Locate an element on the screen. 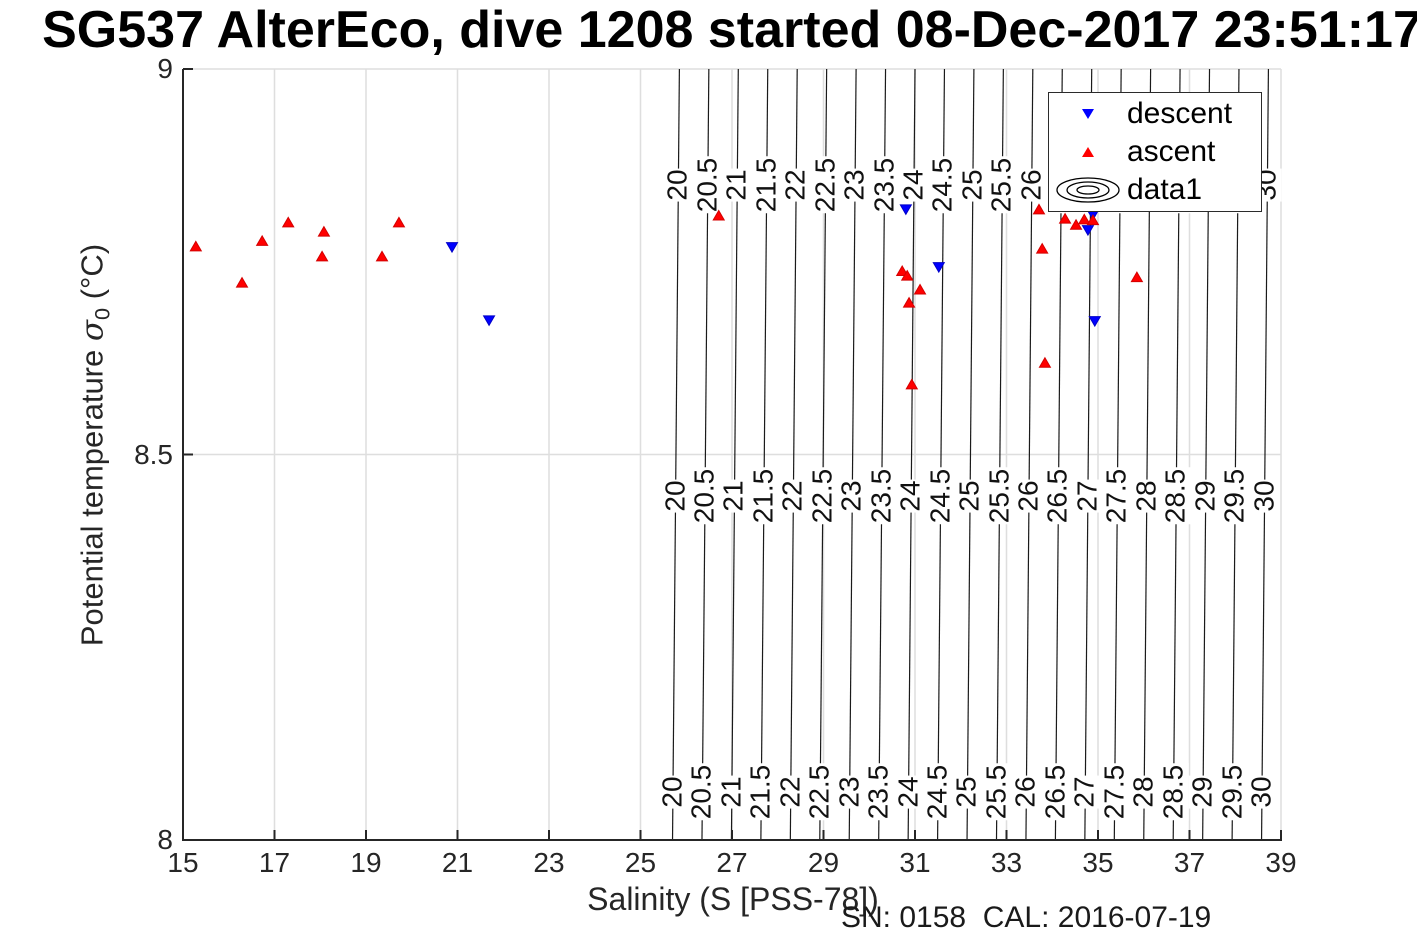 The height and width of the screenshot is (945, 1417). serial-cal-text: SN: 0158 CAL: 2016-07-19 is located at coordinates (1026, 917).